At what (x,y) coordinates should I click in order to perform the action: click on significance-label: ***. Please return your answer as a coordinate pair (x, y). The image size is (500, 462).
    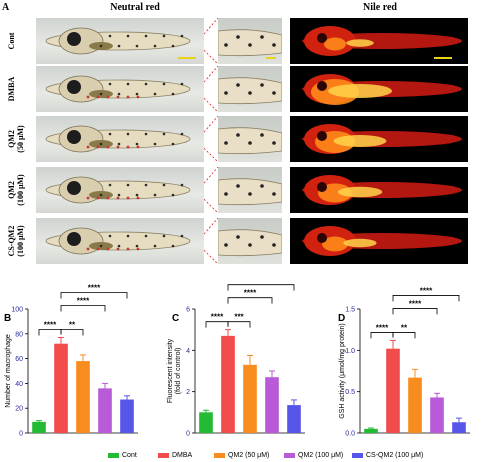
    Looking at the image, I should click on (239, 317).